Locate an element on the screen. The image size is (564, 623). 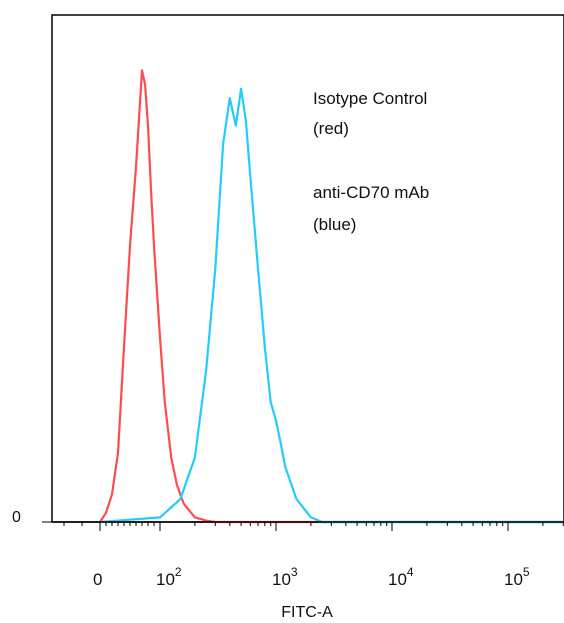
annotation-isotype-color: (red) is located at coordinates (331, 128).